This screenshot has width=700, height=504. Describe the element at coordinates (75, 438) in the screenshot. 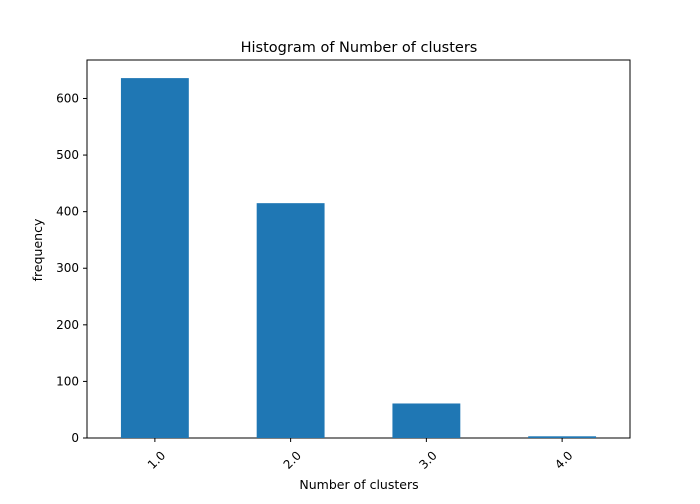

I see `y-tick-label: 0` at that location.